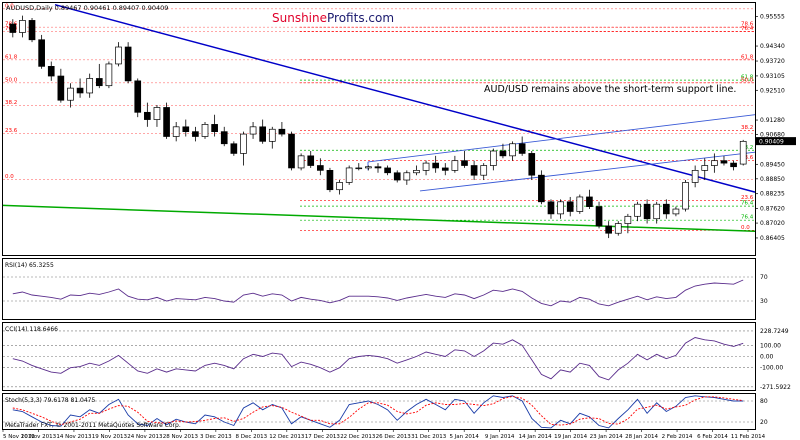 The width and height of the screenshot is (800, 440). I want to click on rsi-panel, so click(379, 289).